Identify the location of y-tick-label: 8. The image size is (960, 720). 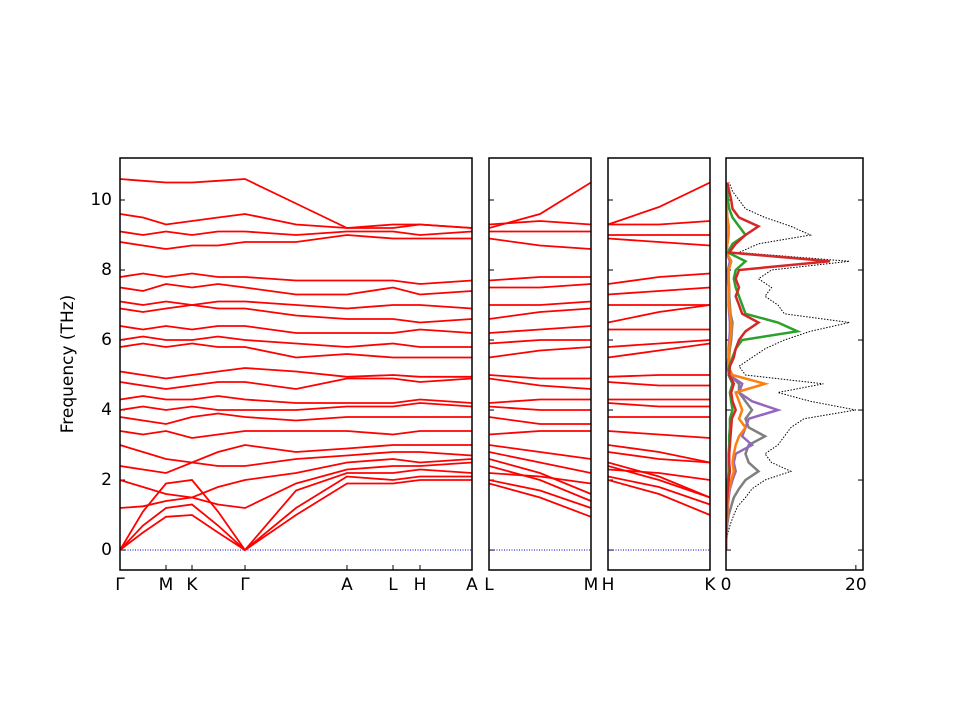
(106, 270).